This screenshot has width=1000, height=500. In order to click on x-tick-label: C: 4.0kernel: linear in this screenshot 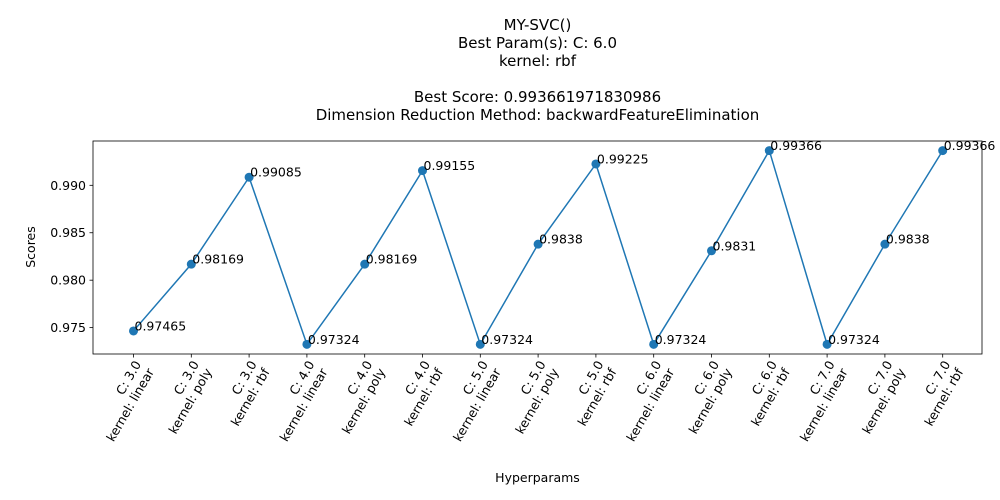, I will do `click(296, 400)`.